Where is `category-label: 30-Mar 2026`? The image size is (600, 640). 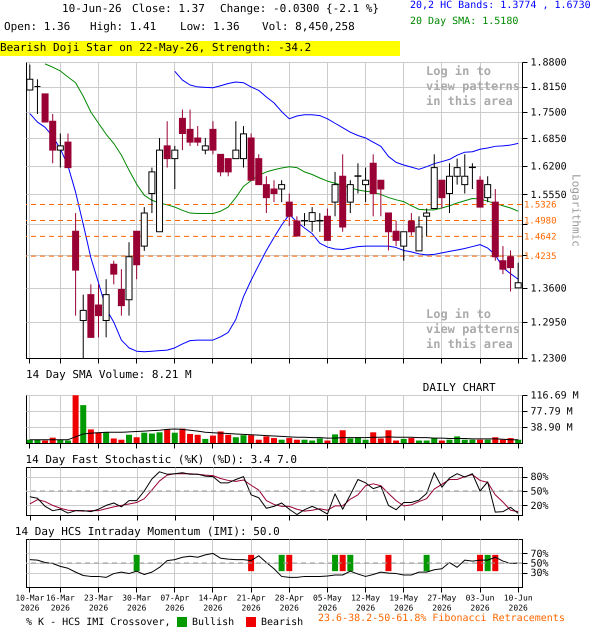
category-label: 30-Mar 2026 is located at coordinates (137, 603).